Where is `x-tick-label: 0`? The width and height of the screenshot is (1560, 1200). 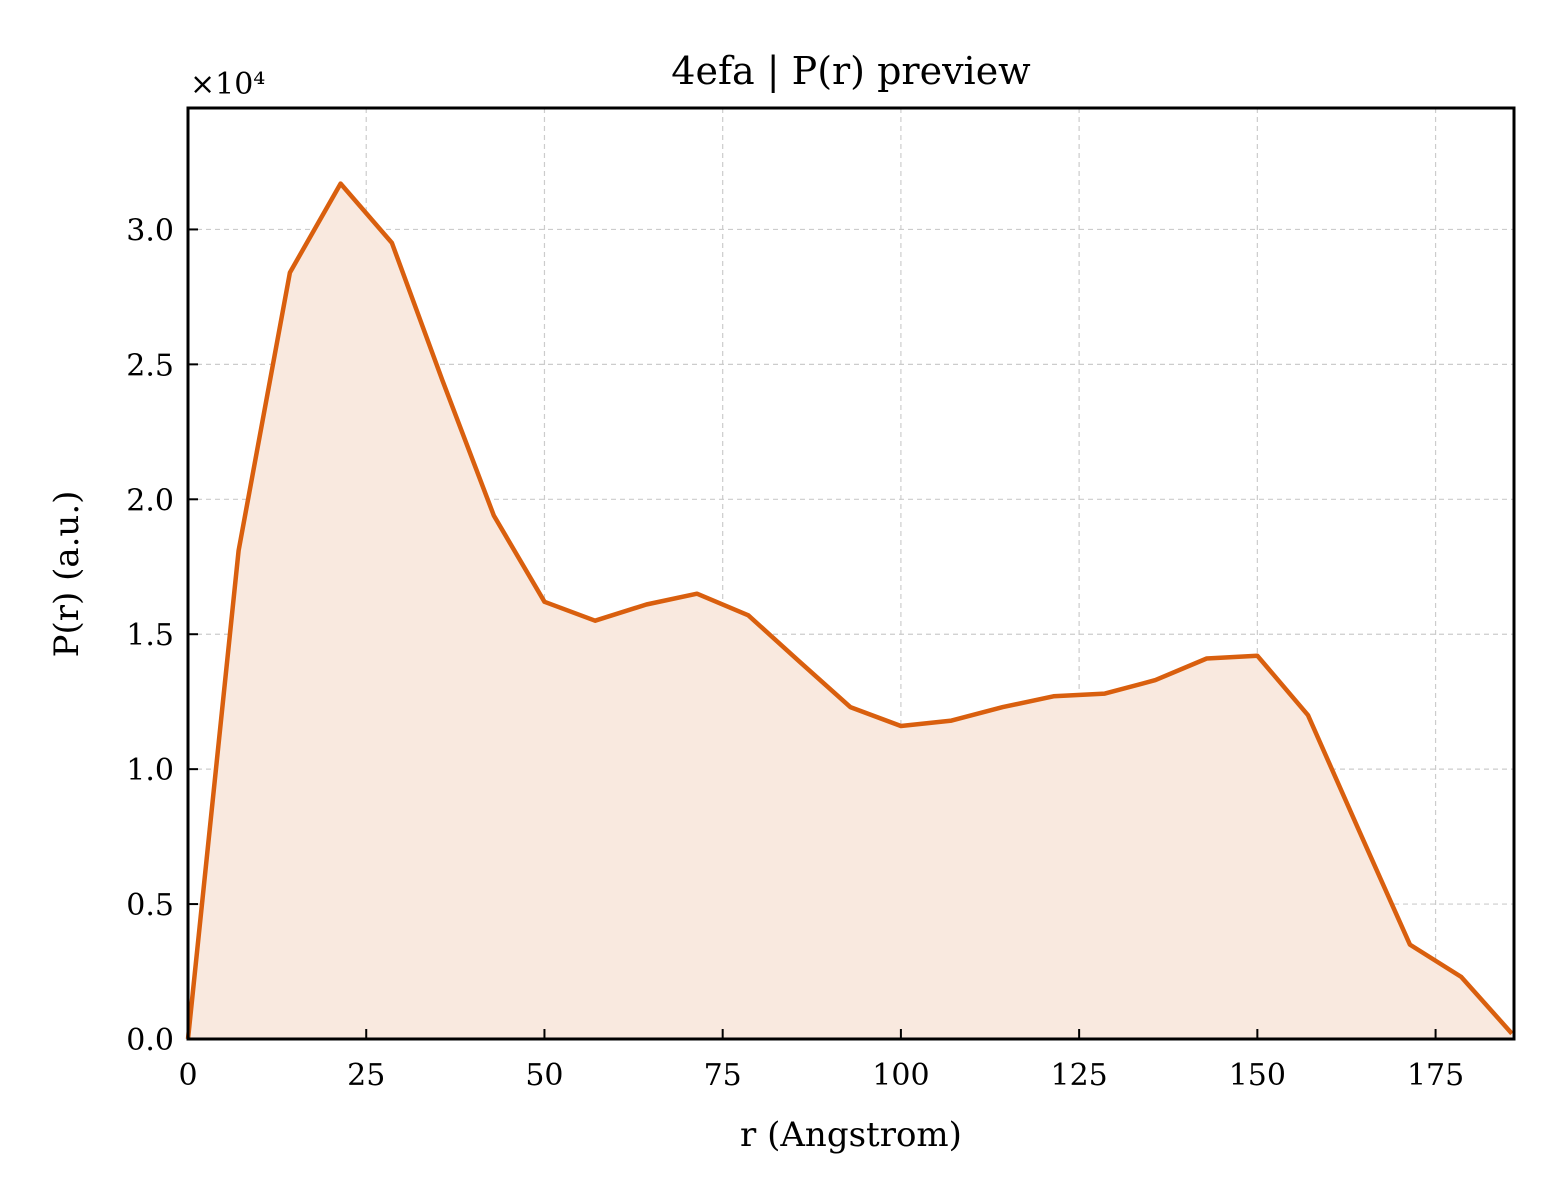 x-tick-label: 0 is located at coordinates (187, 1075).